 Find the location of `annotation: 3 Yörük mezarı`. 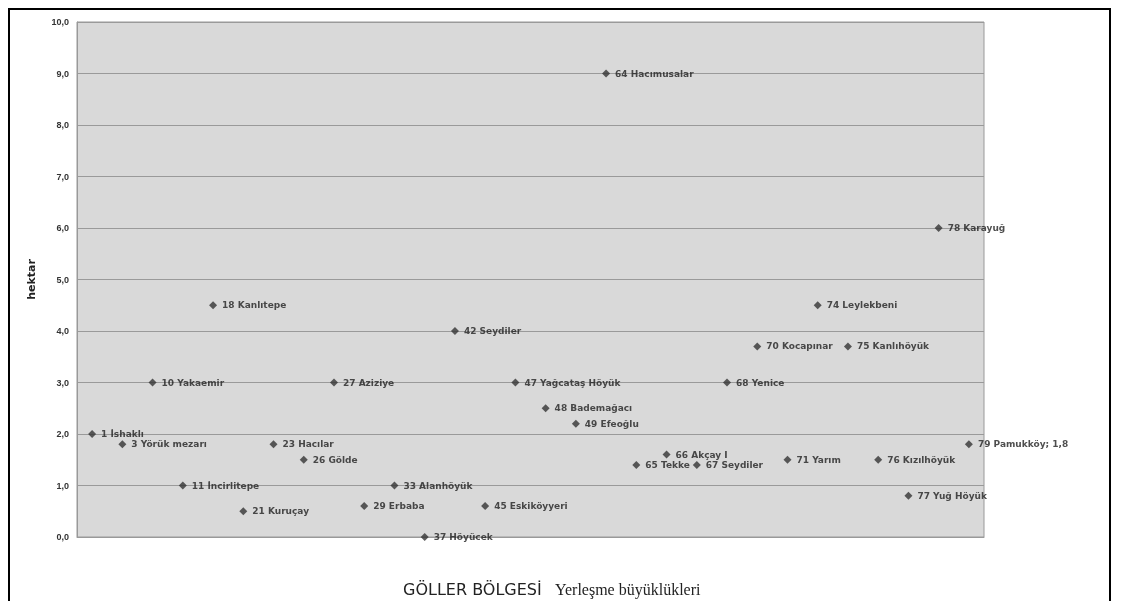

annotation: 3 Yörük mezarı is located at coordinates (169, 444).